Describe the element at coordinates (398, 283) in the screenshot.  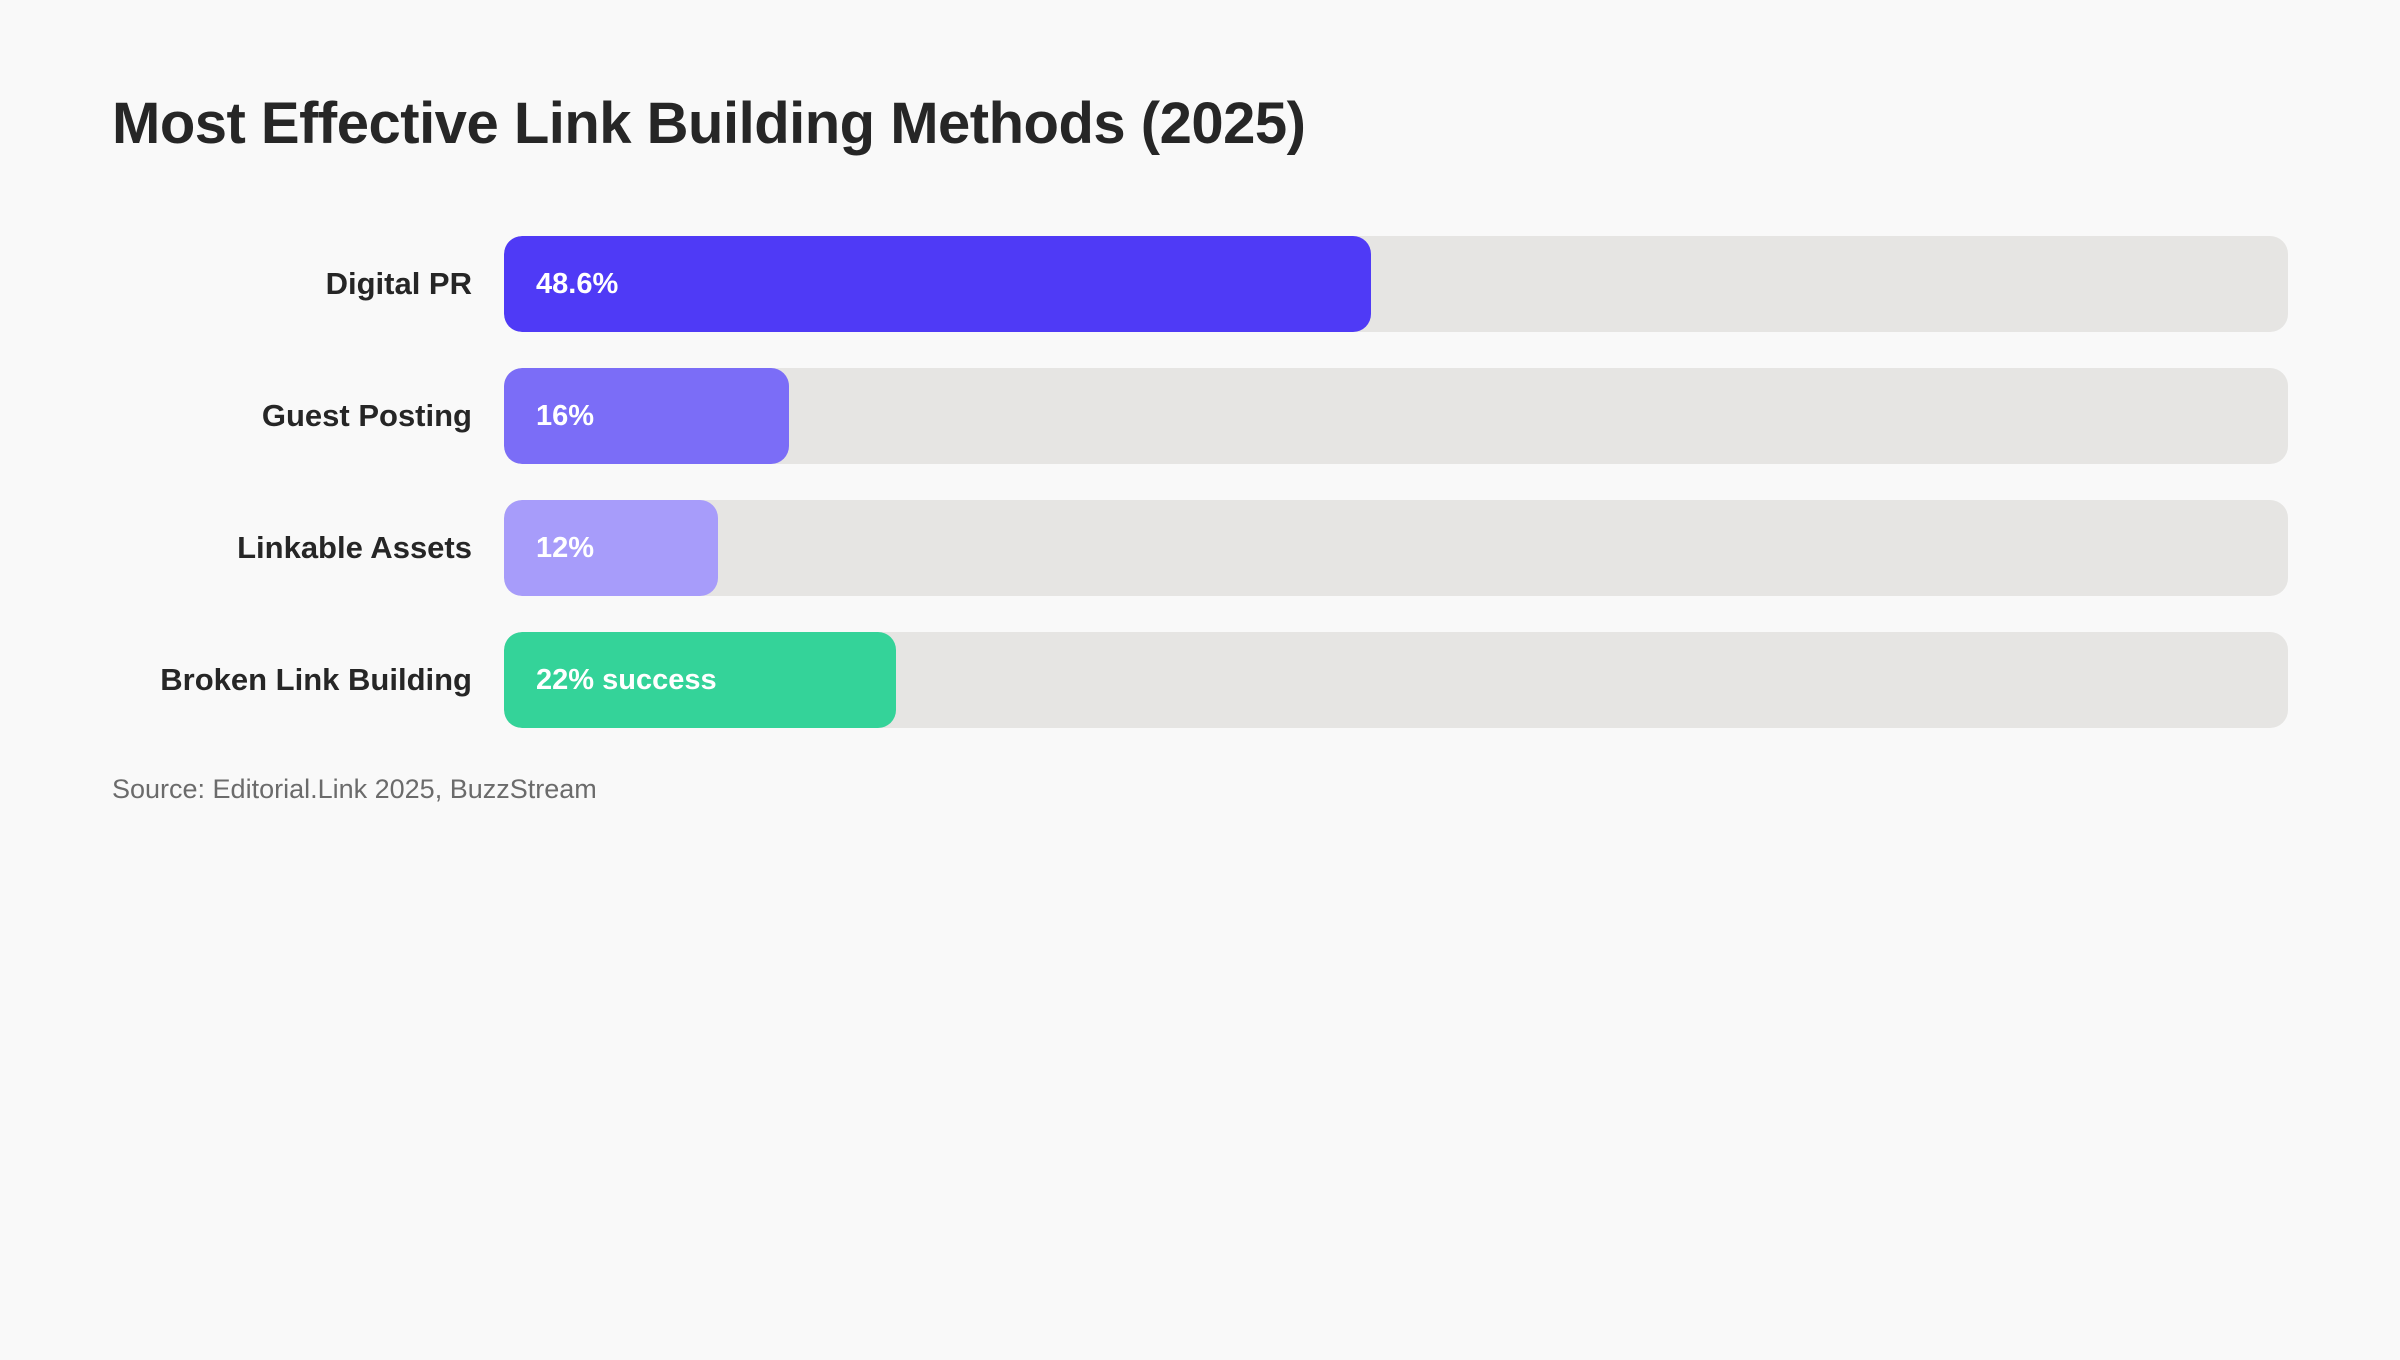
I see `category-label: Digital PR` at that location.